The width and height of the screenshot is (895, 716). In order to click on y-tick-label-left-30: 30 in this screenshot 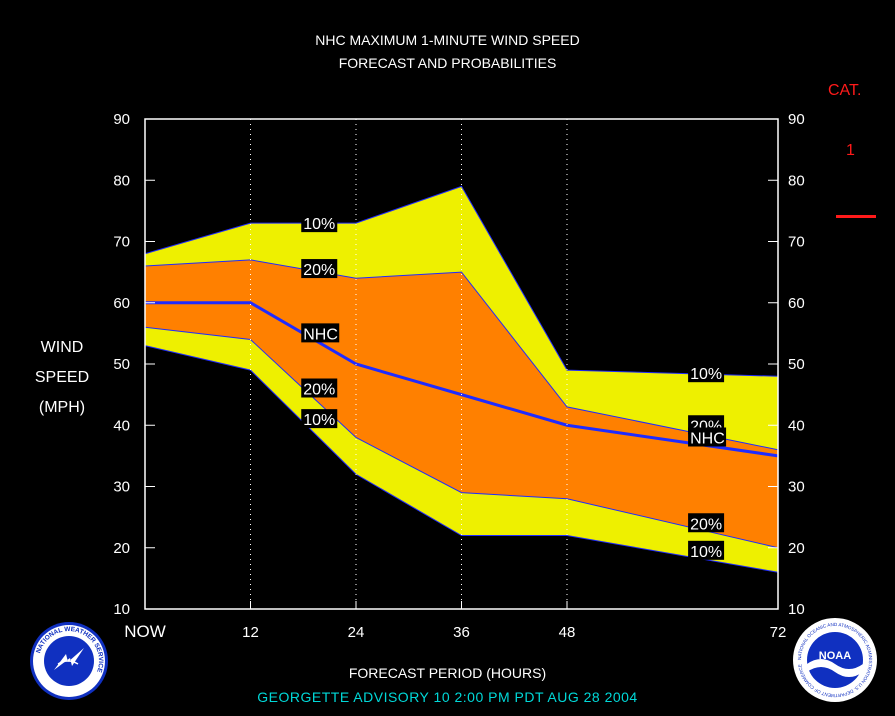, I will do `click(121, 487)`.